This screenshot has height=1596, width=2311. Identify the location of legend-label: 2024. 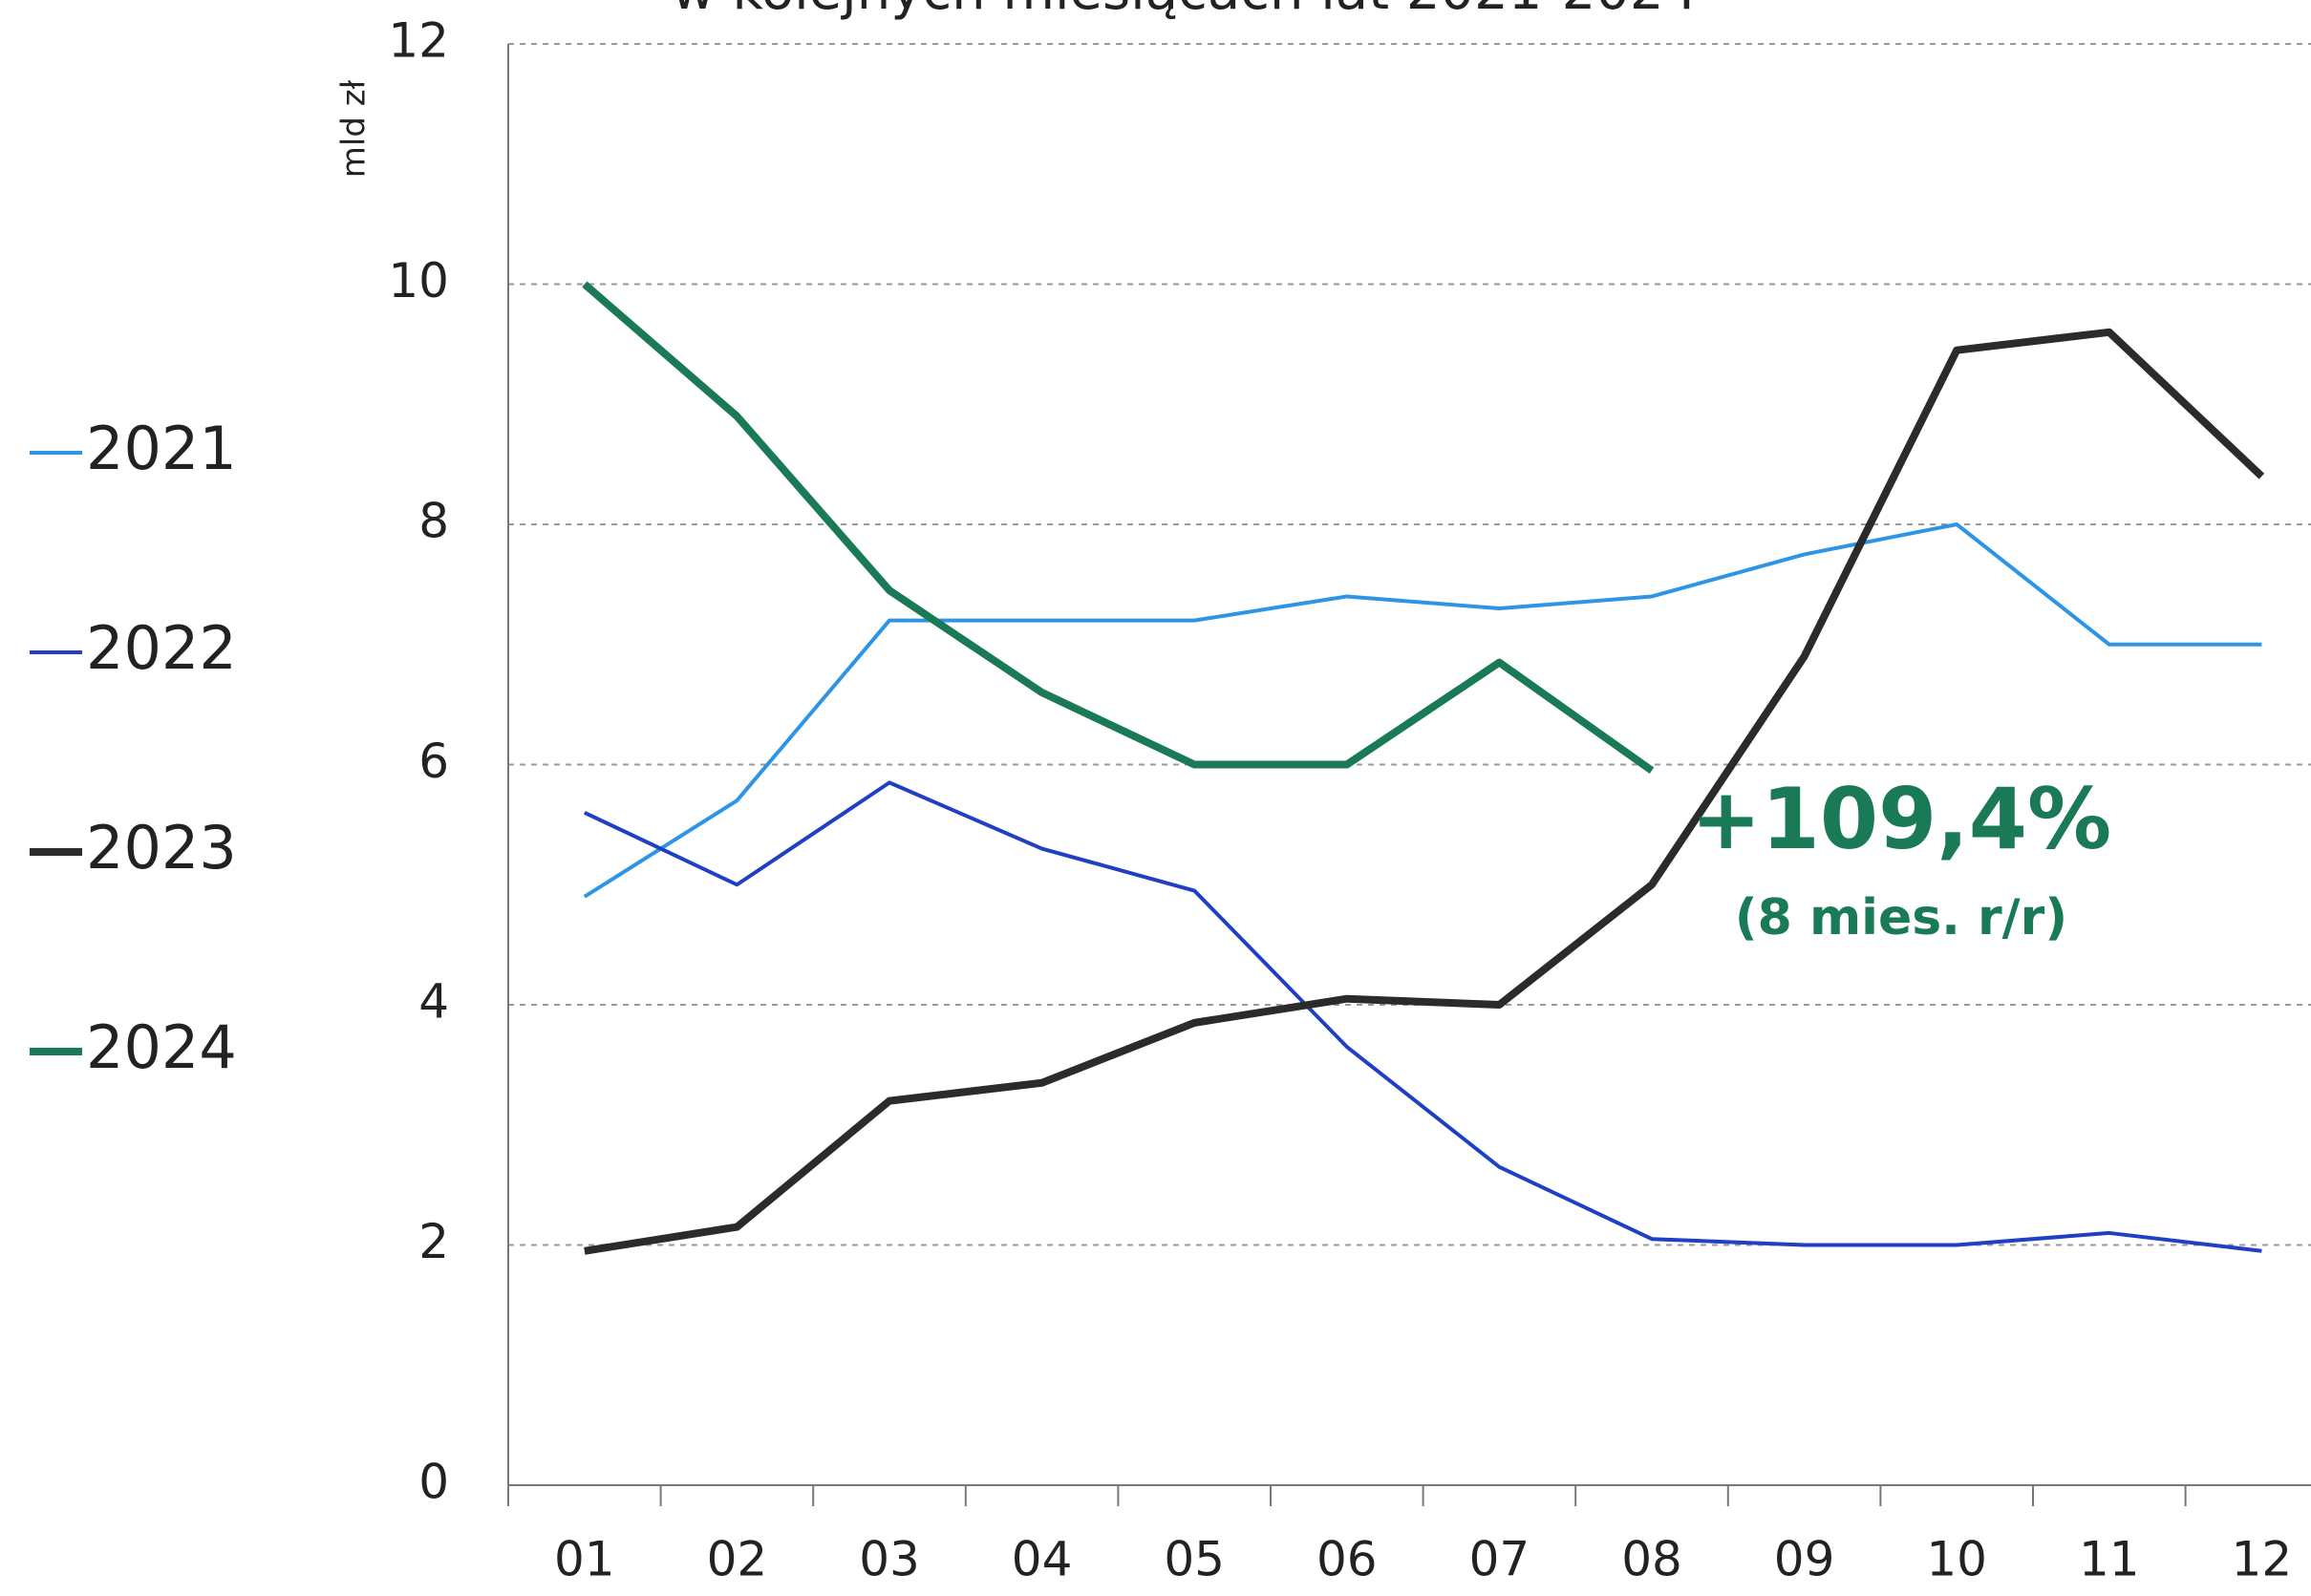
(162, 1047).